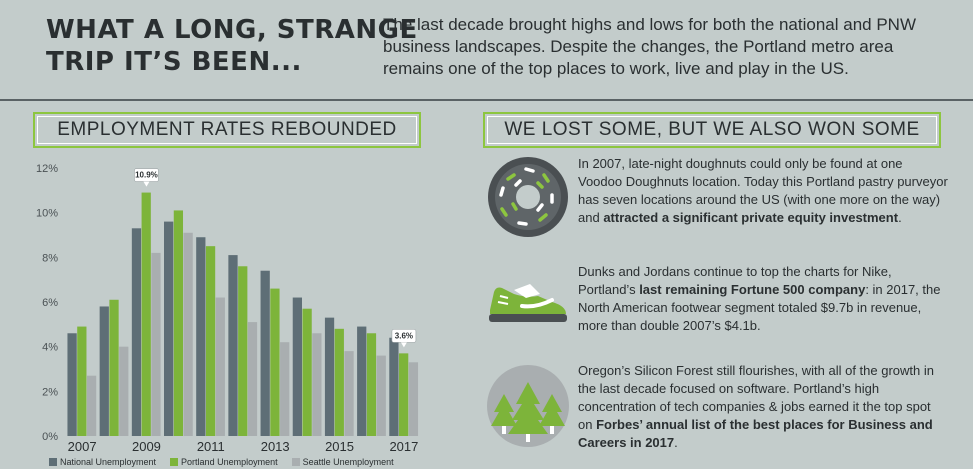 The width and height of the screenshot is (973, 469). I want to click on legend-label-portland: Portland Unemployment, so click(229, 462).